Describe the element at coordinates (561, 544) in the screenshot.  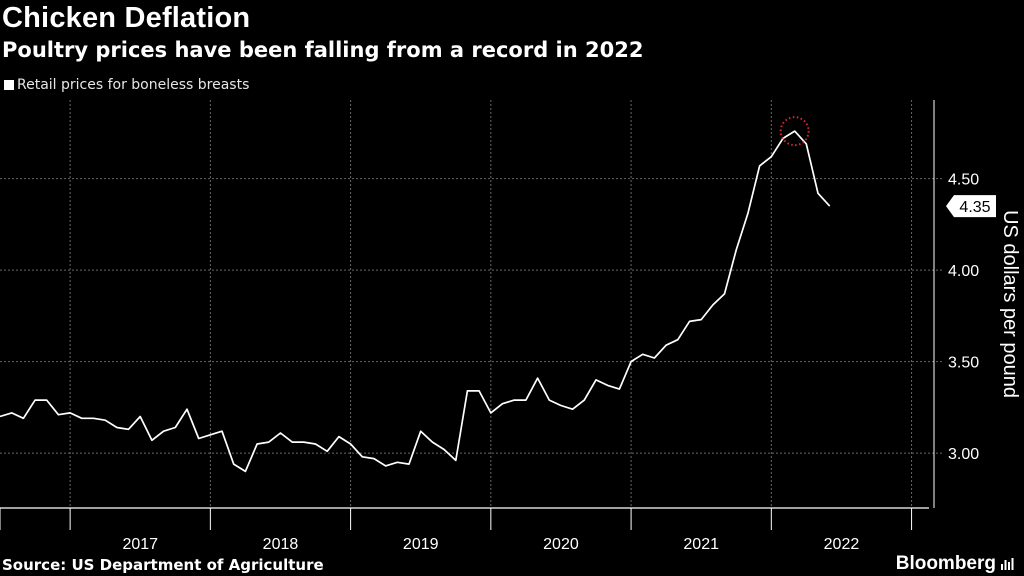
I see `x-tick-label: 2020` at that location.